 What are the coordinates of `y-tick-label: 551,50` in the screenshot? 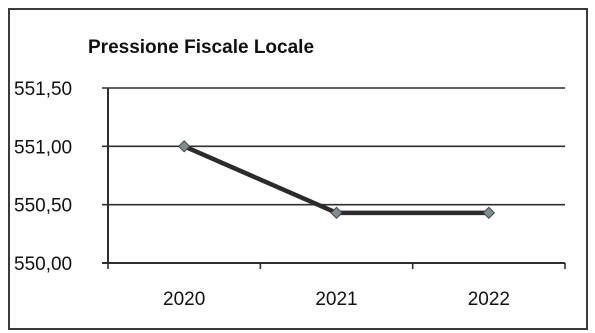 It's located at (43, 89).